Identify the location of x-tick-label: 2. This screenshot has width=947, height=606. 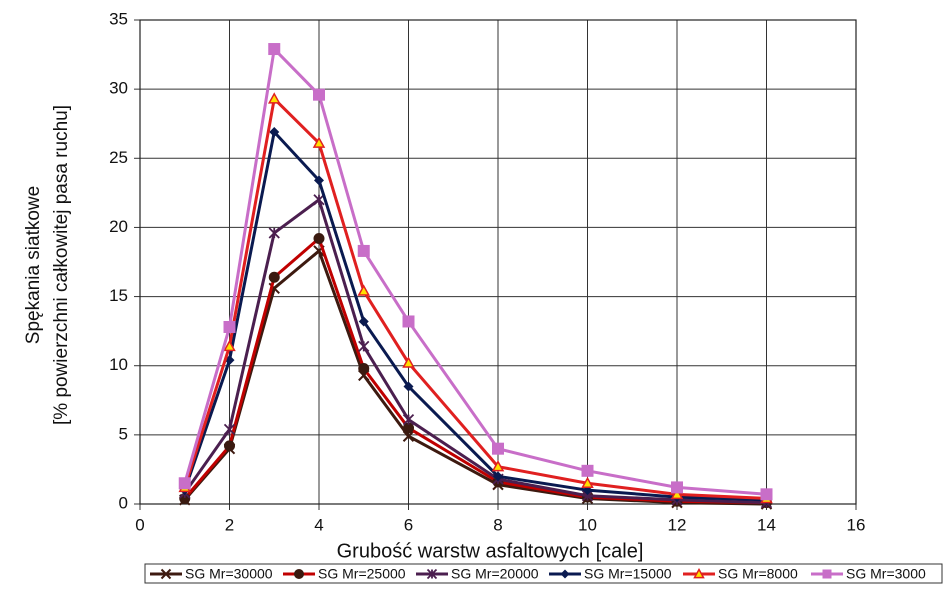
(229, 524).